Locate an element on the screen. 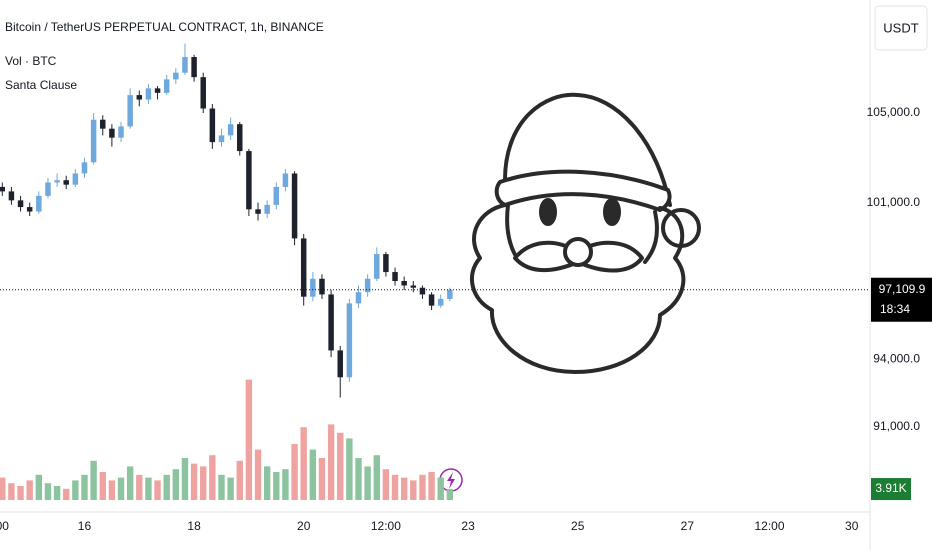 This screenshot has height=550, width=932. currency-button is located at coordinates (901, 28).